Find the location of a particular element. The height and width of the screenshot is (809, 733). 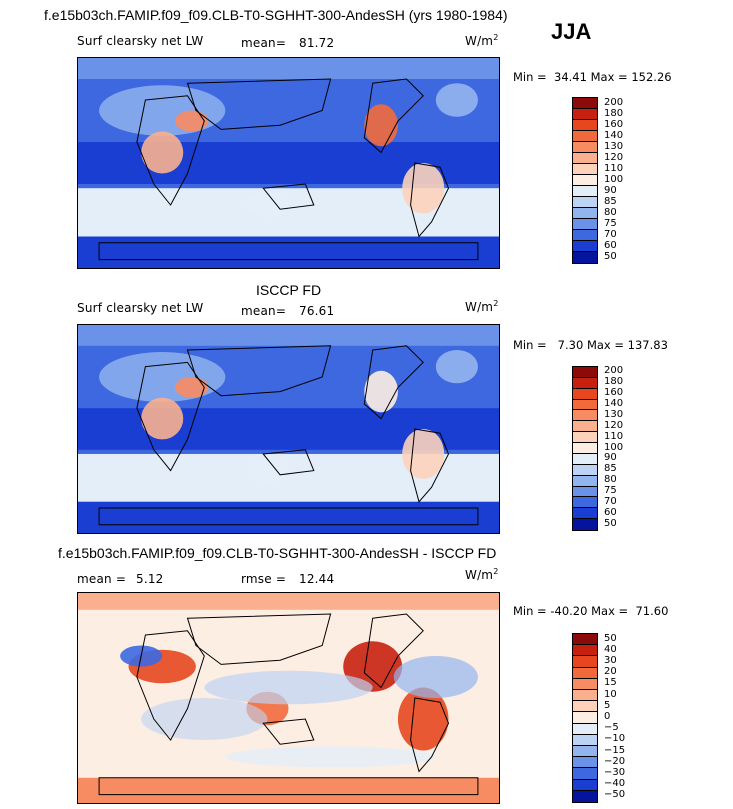

panel2-map is located at coordinates (288, 429).